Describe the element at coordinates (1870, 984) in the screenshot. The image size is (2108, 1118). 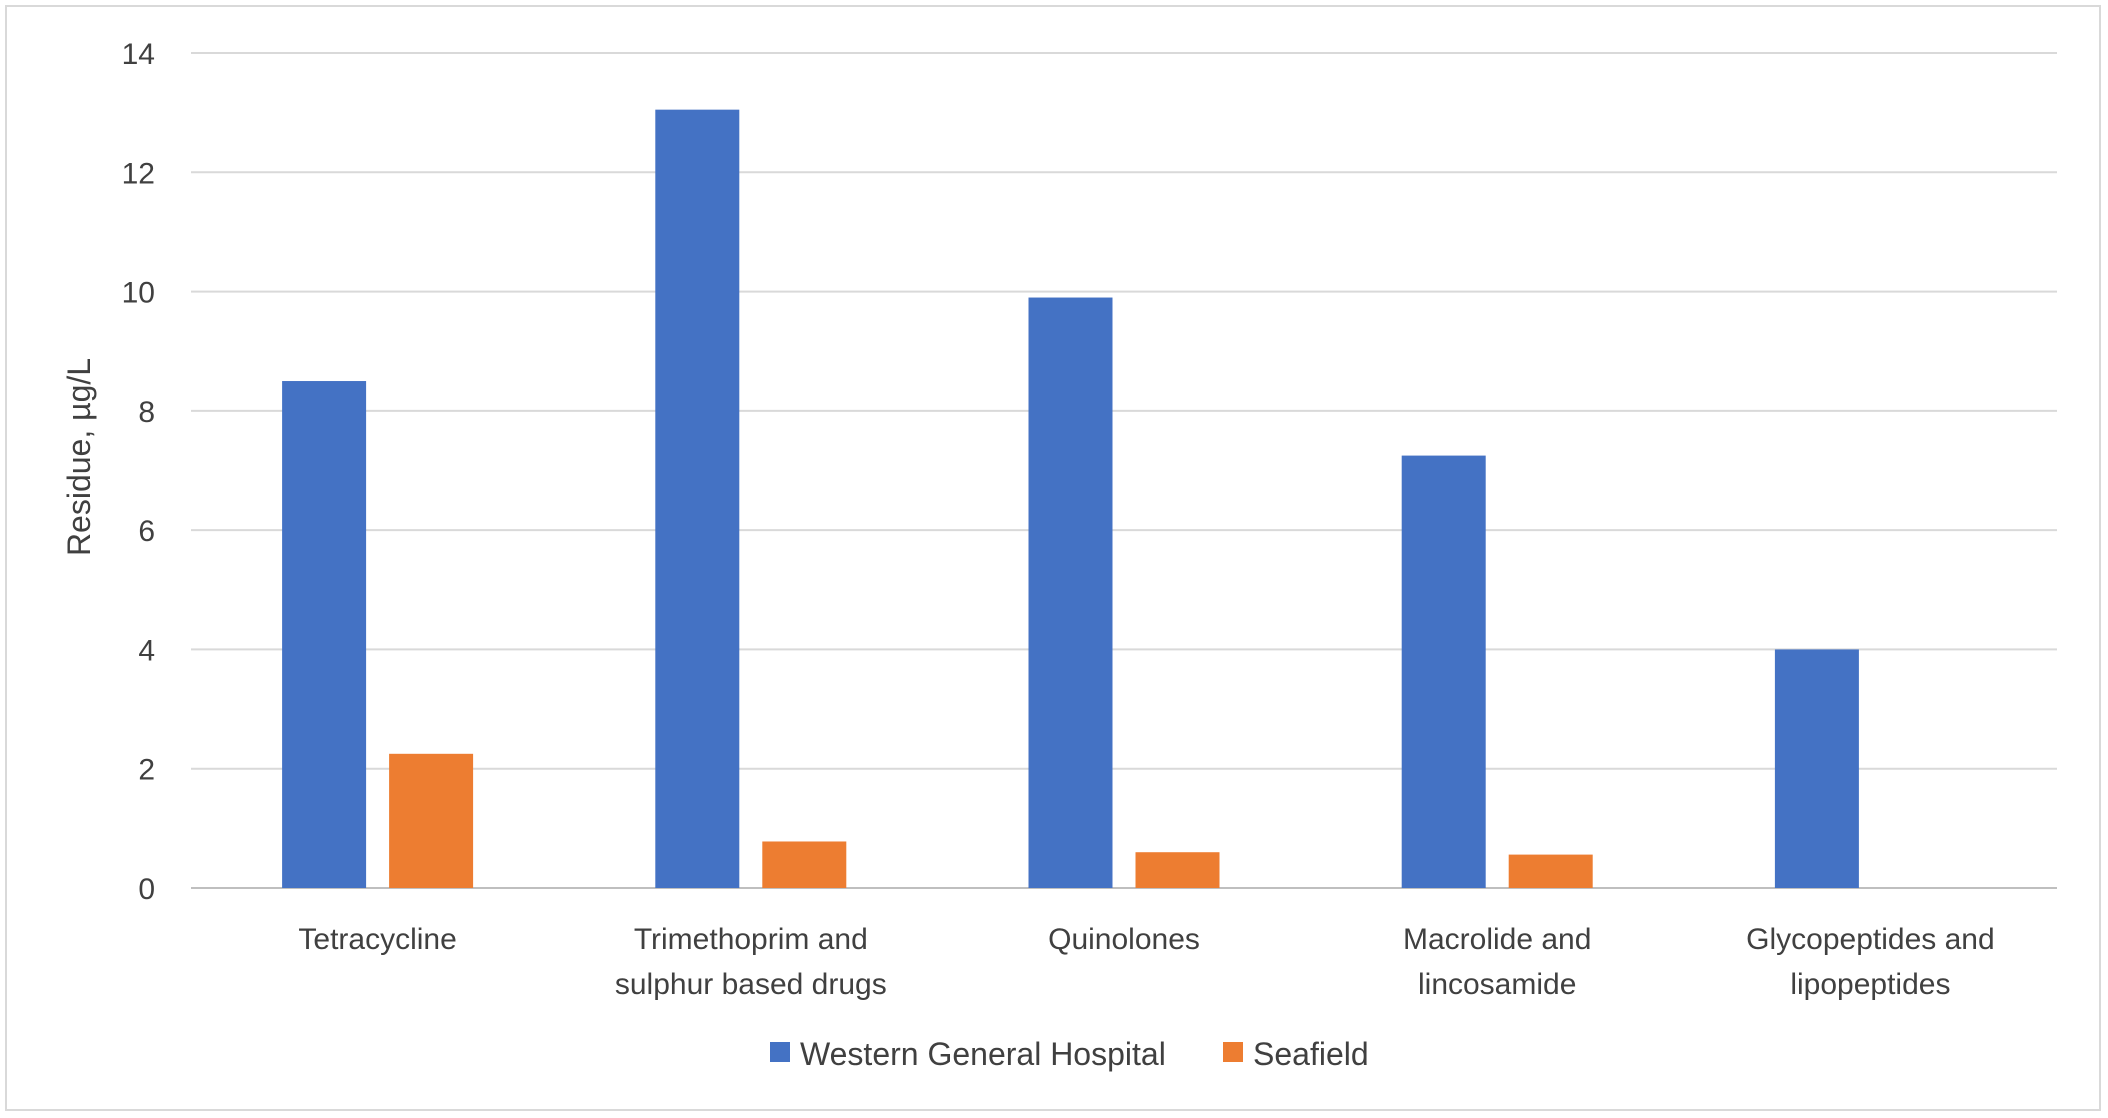
I see `x-category-label: lipopeptides` at that location.